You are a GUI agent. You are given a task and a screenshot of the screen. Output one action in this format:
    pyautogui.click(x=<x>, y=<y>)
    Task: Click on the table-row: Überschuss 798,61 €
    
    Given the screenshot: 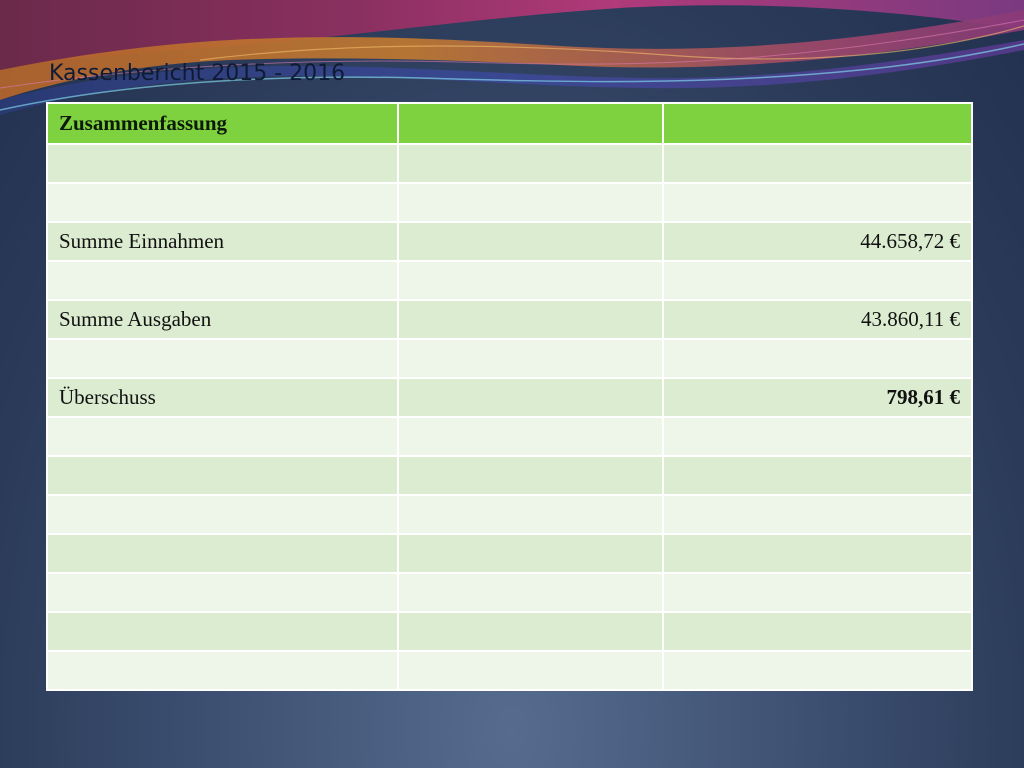 What is the action you would take?
    pyautogui.click(x=509, y=397)
    